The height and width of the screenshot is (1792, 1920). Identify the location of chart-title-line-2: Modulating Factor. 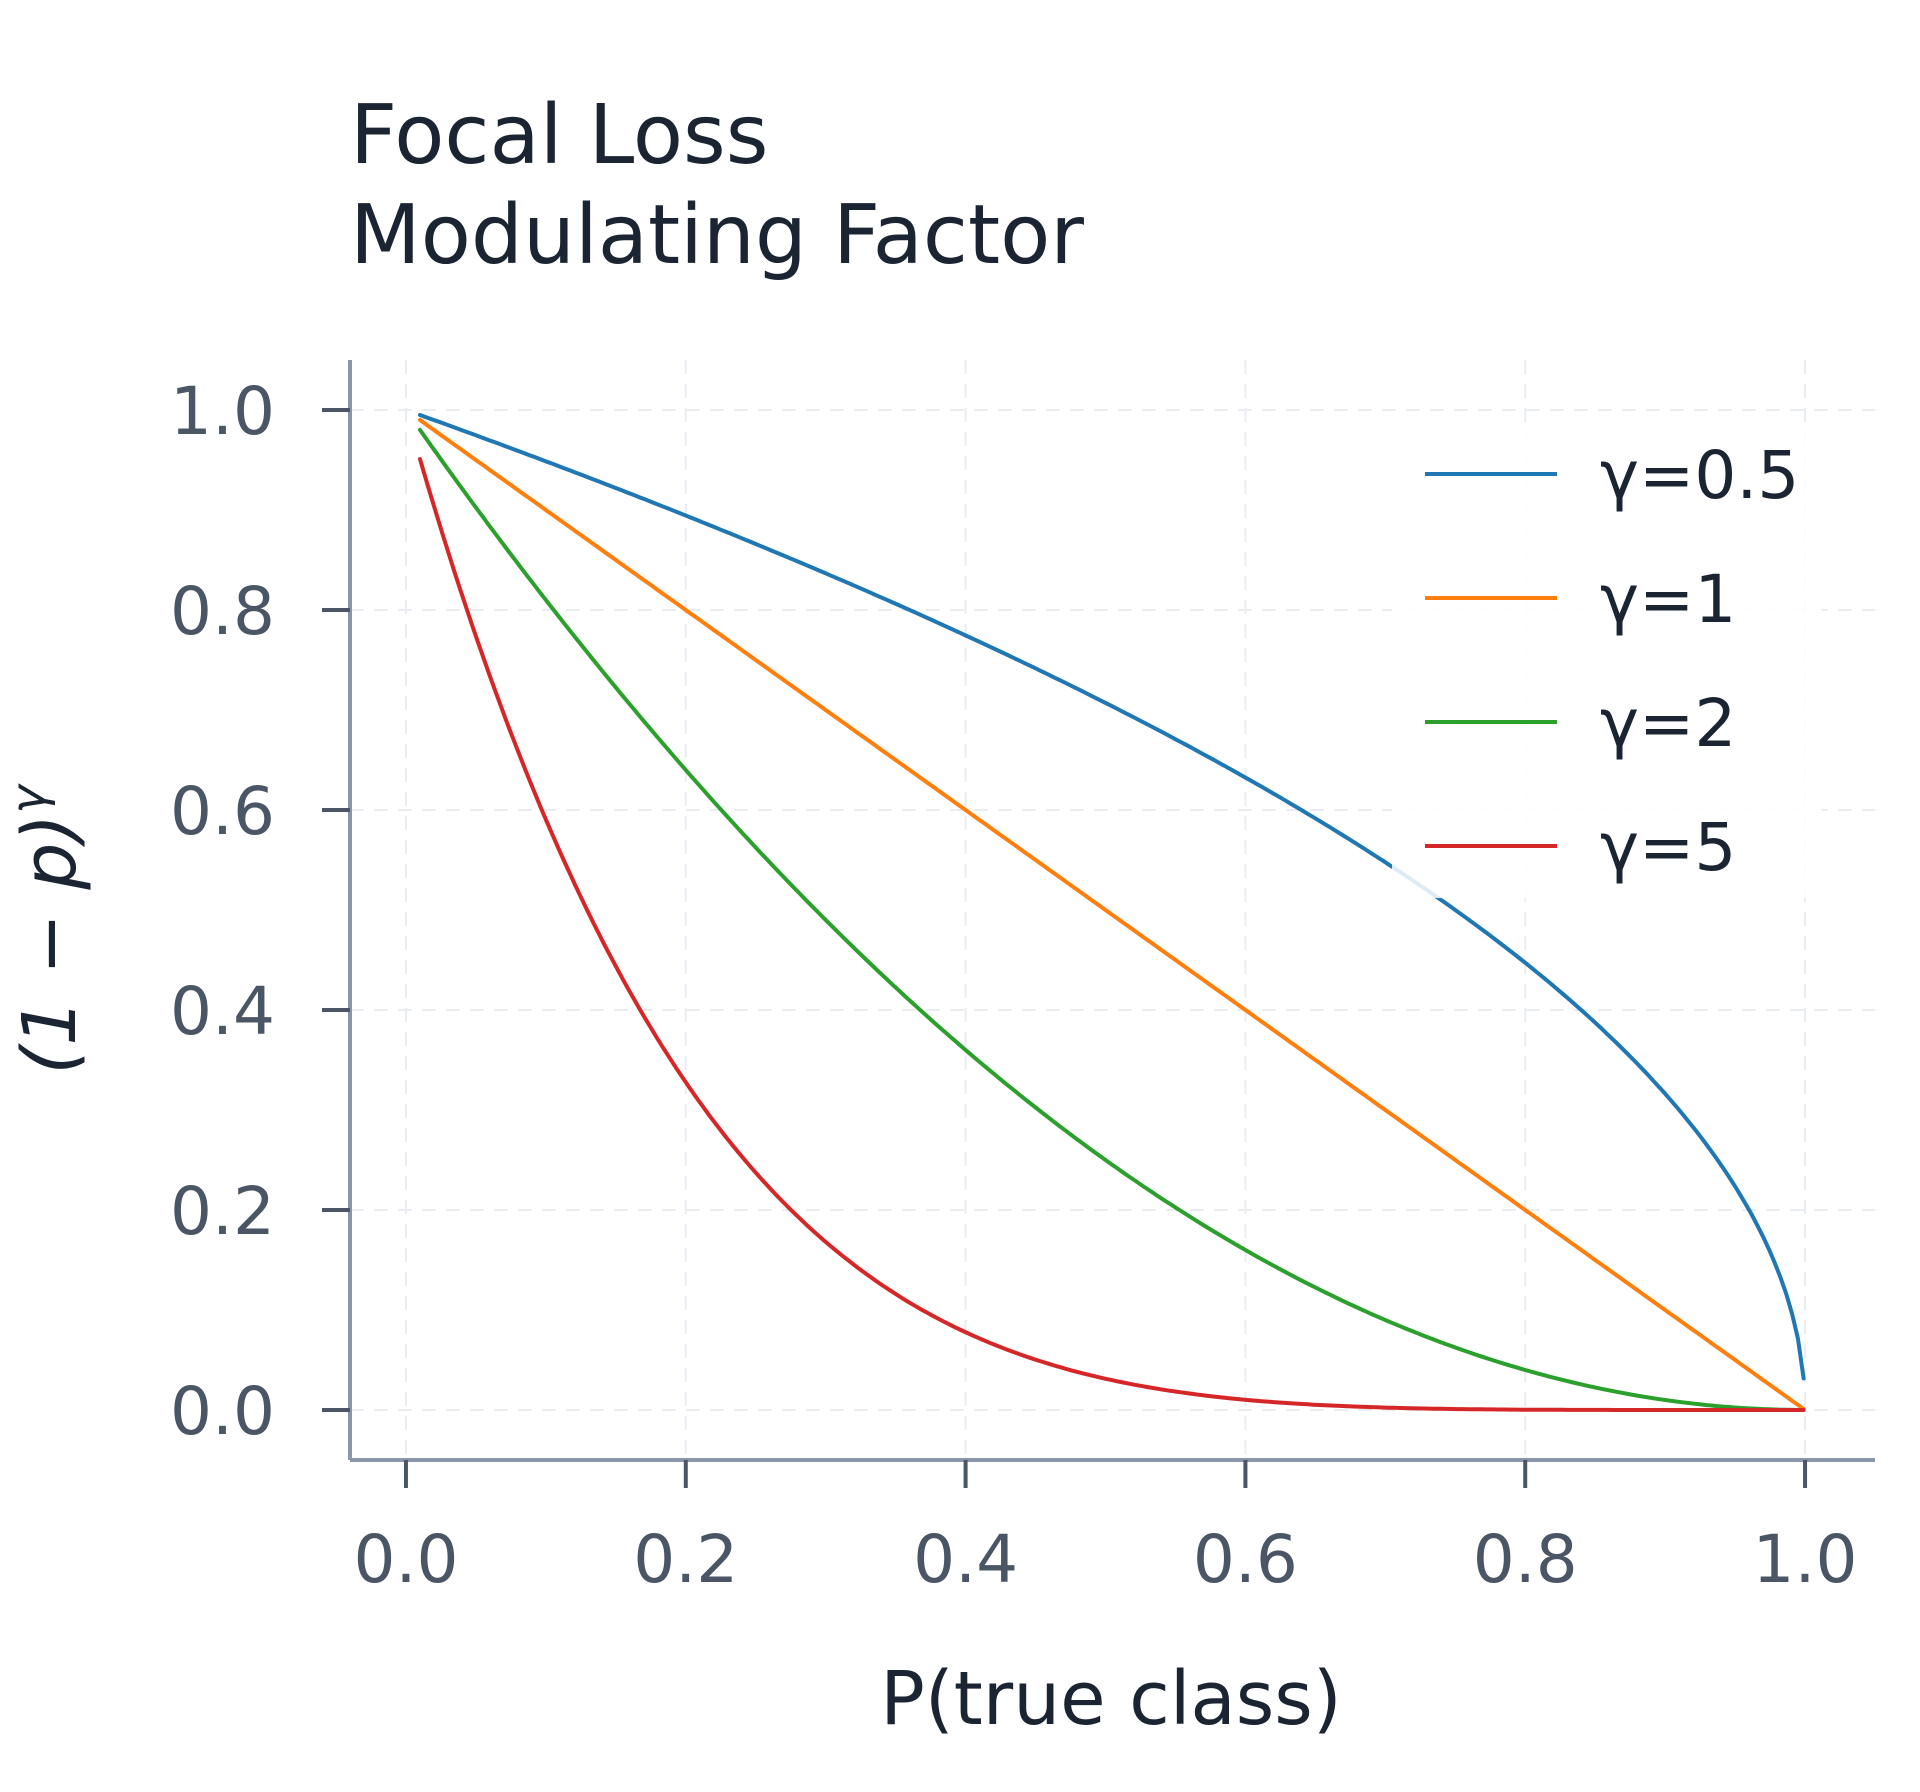
(717, 235).